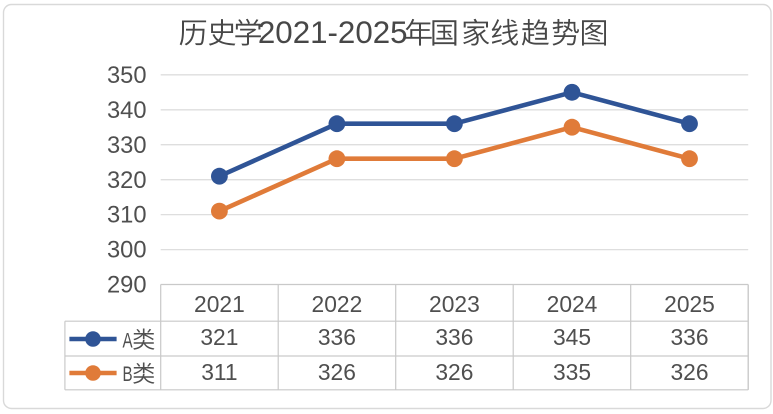 This screenshot has width=773, height=414. Describe the element at coordinates (333, 32) in the screenshot. I see `svg-text: 2021-2025` at that location.